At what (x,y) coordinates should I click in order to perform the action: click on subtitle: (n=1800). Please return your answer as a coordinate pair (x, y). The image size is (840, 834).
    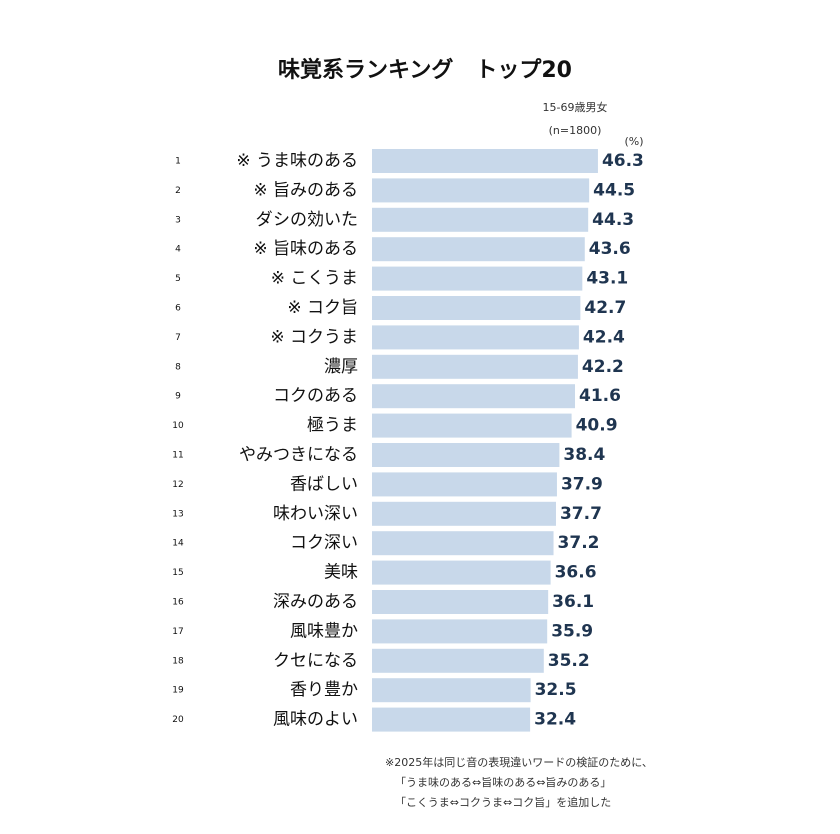
    Looking at the image, I should click on (575, 130).